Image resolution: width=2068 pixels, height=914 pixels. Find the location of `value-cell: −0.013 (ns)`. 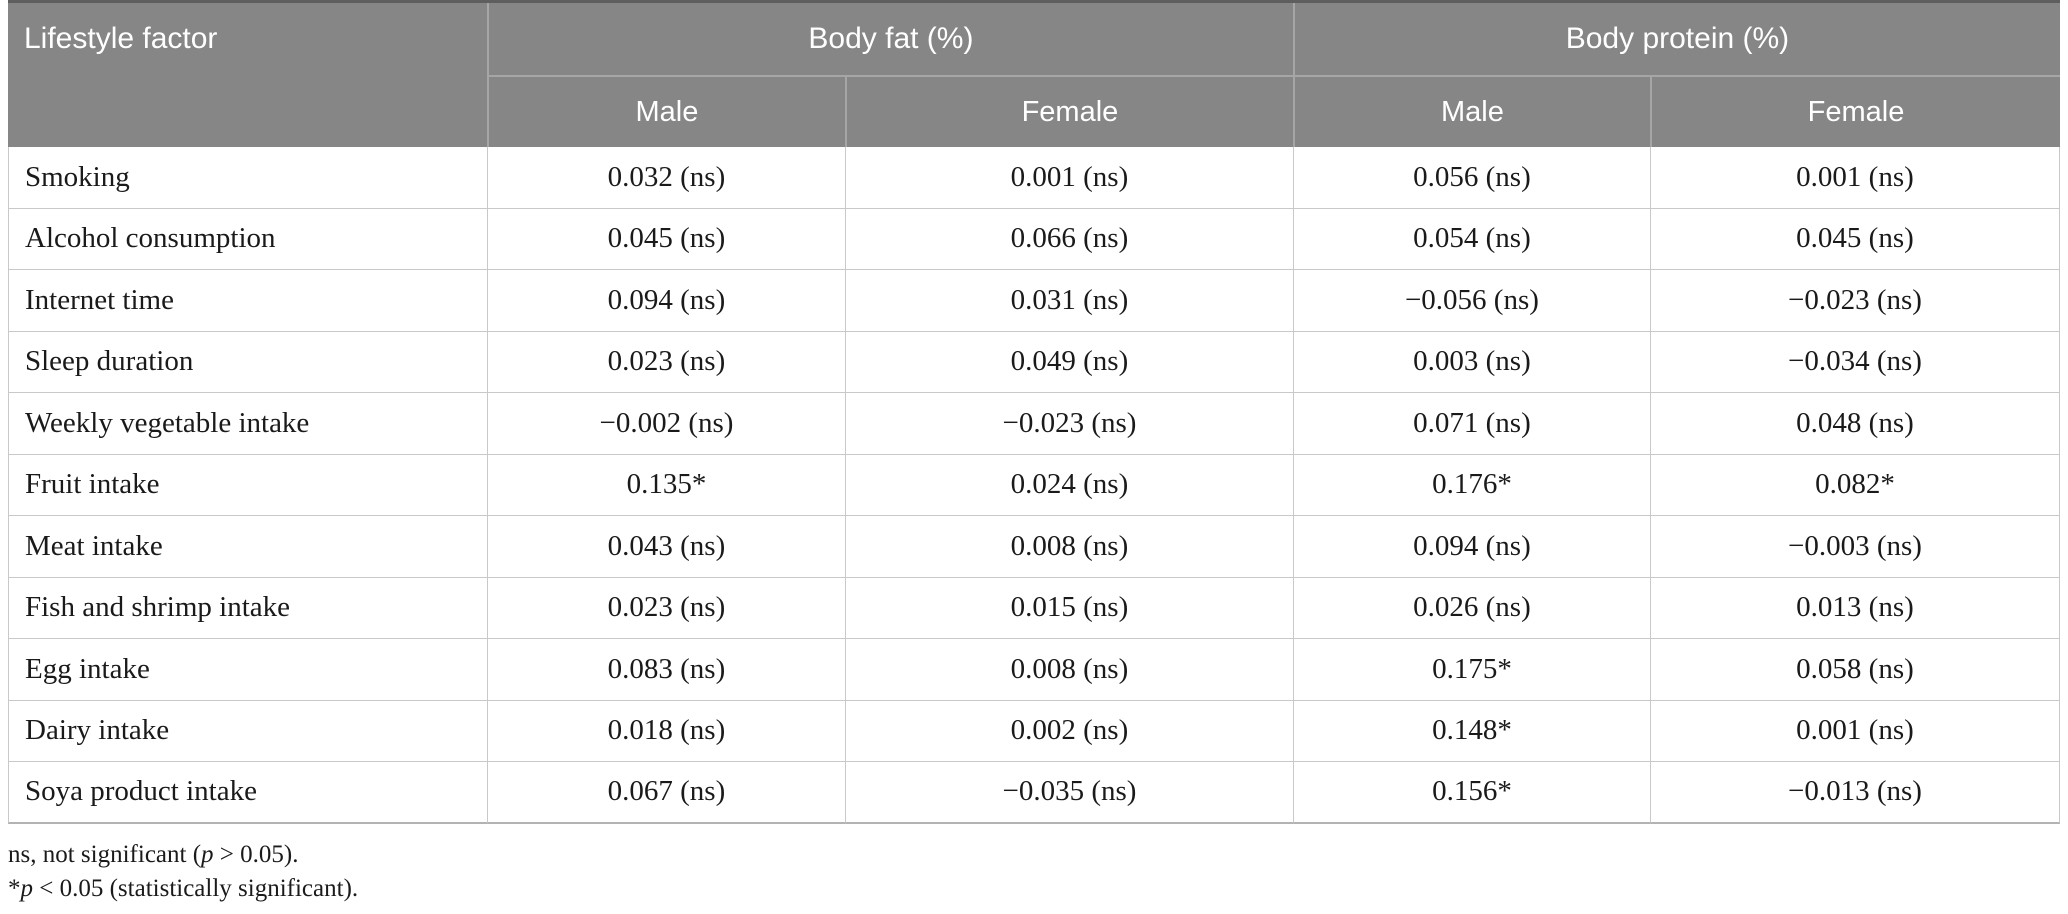

value-cell: −0.013 (ns) is located at coordinates (1854, 793).